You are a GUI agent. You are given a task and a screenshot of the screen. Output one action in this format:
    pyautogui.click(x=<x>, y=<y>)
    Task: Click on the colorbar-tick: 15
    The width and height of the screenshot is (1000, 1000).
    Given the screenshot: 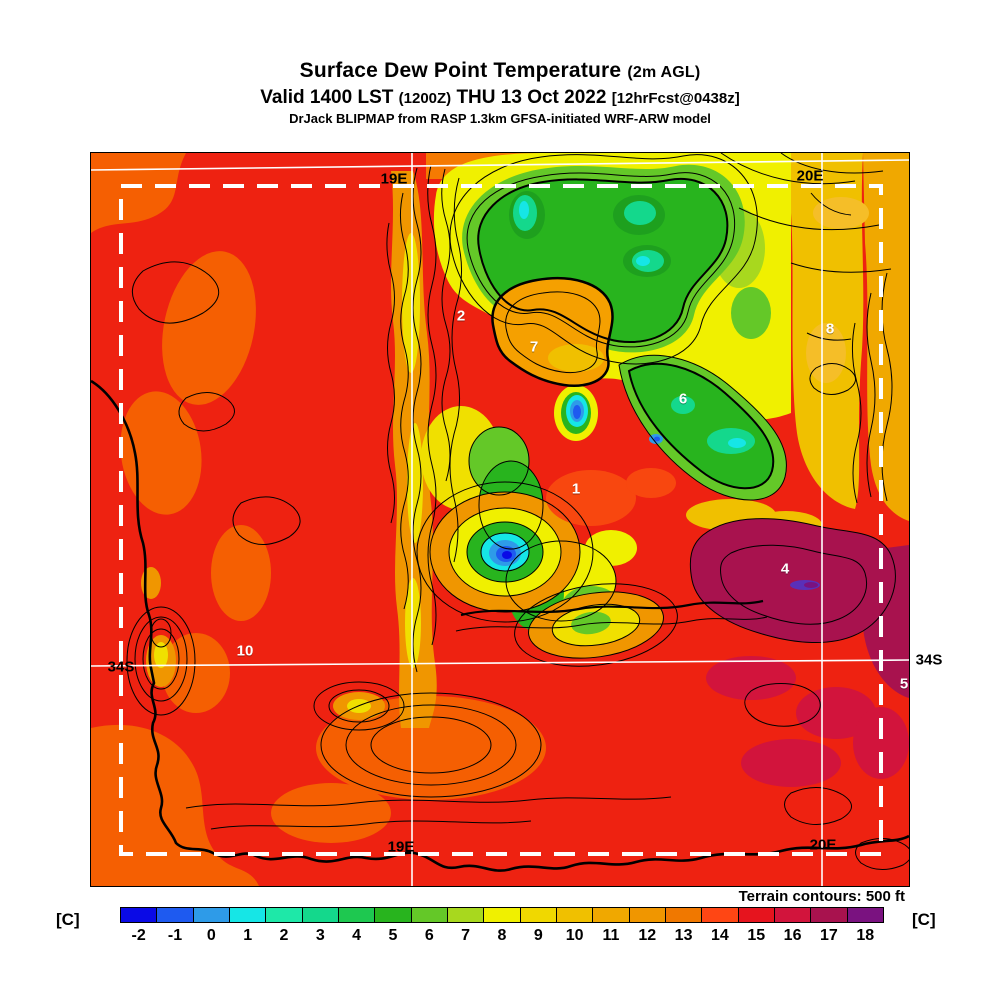 What is the action you would take?
    pyautogui.click(x=756, y=935)
    